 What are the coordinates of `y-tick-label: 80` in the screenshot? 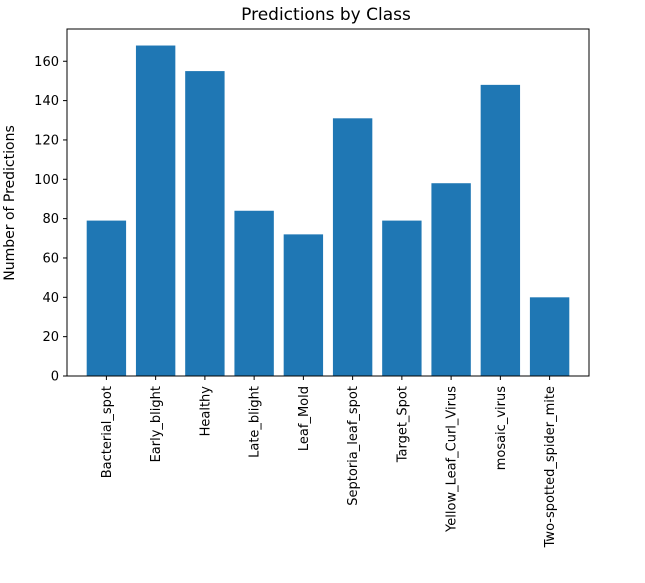 It's located at (50, 219).